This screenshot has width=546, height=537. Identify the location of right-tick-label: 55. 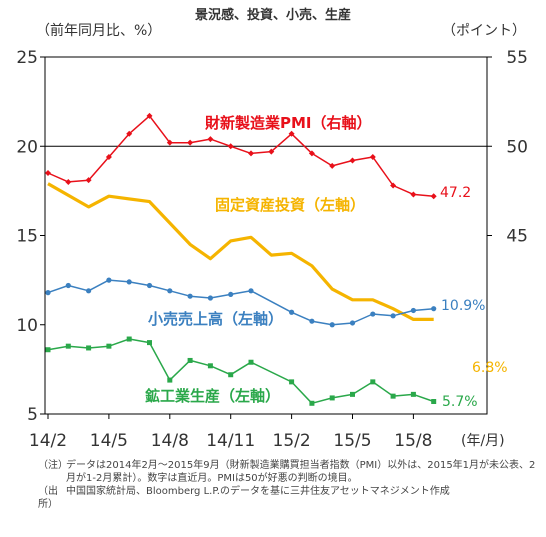
(517, 58).